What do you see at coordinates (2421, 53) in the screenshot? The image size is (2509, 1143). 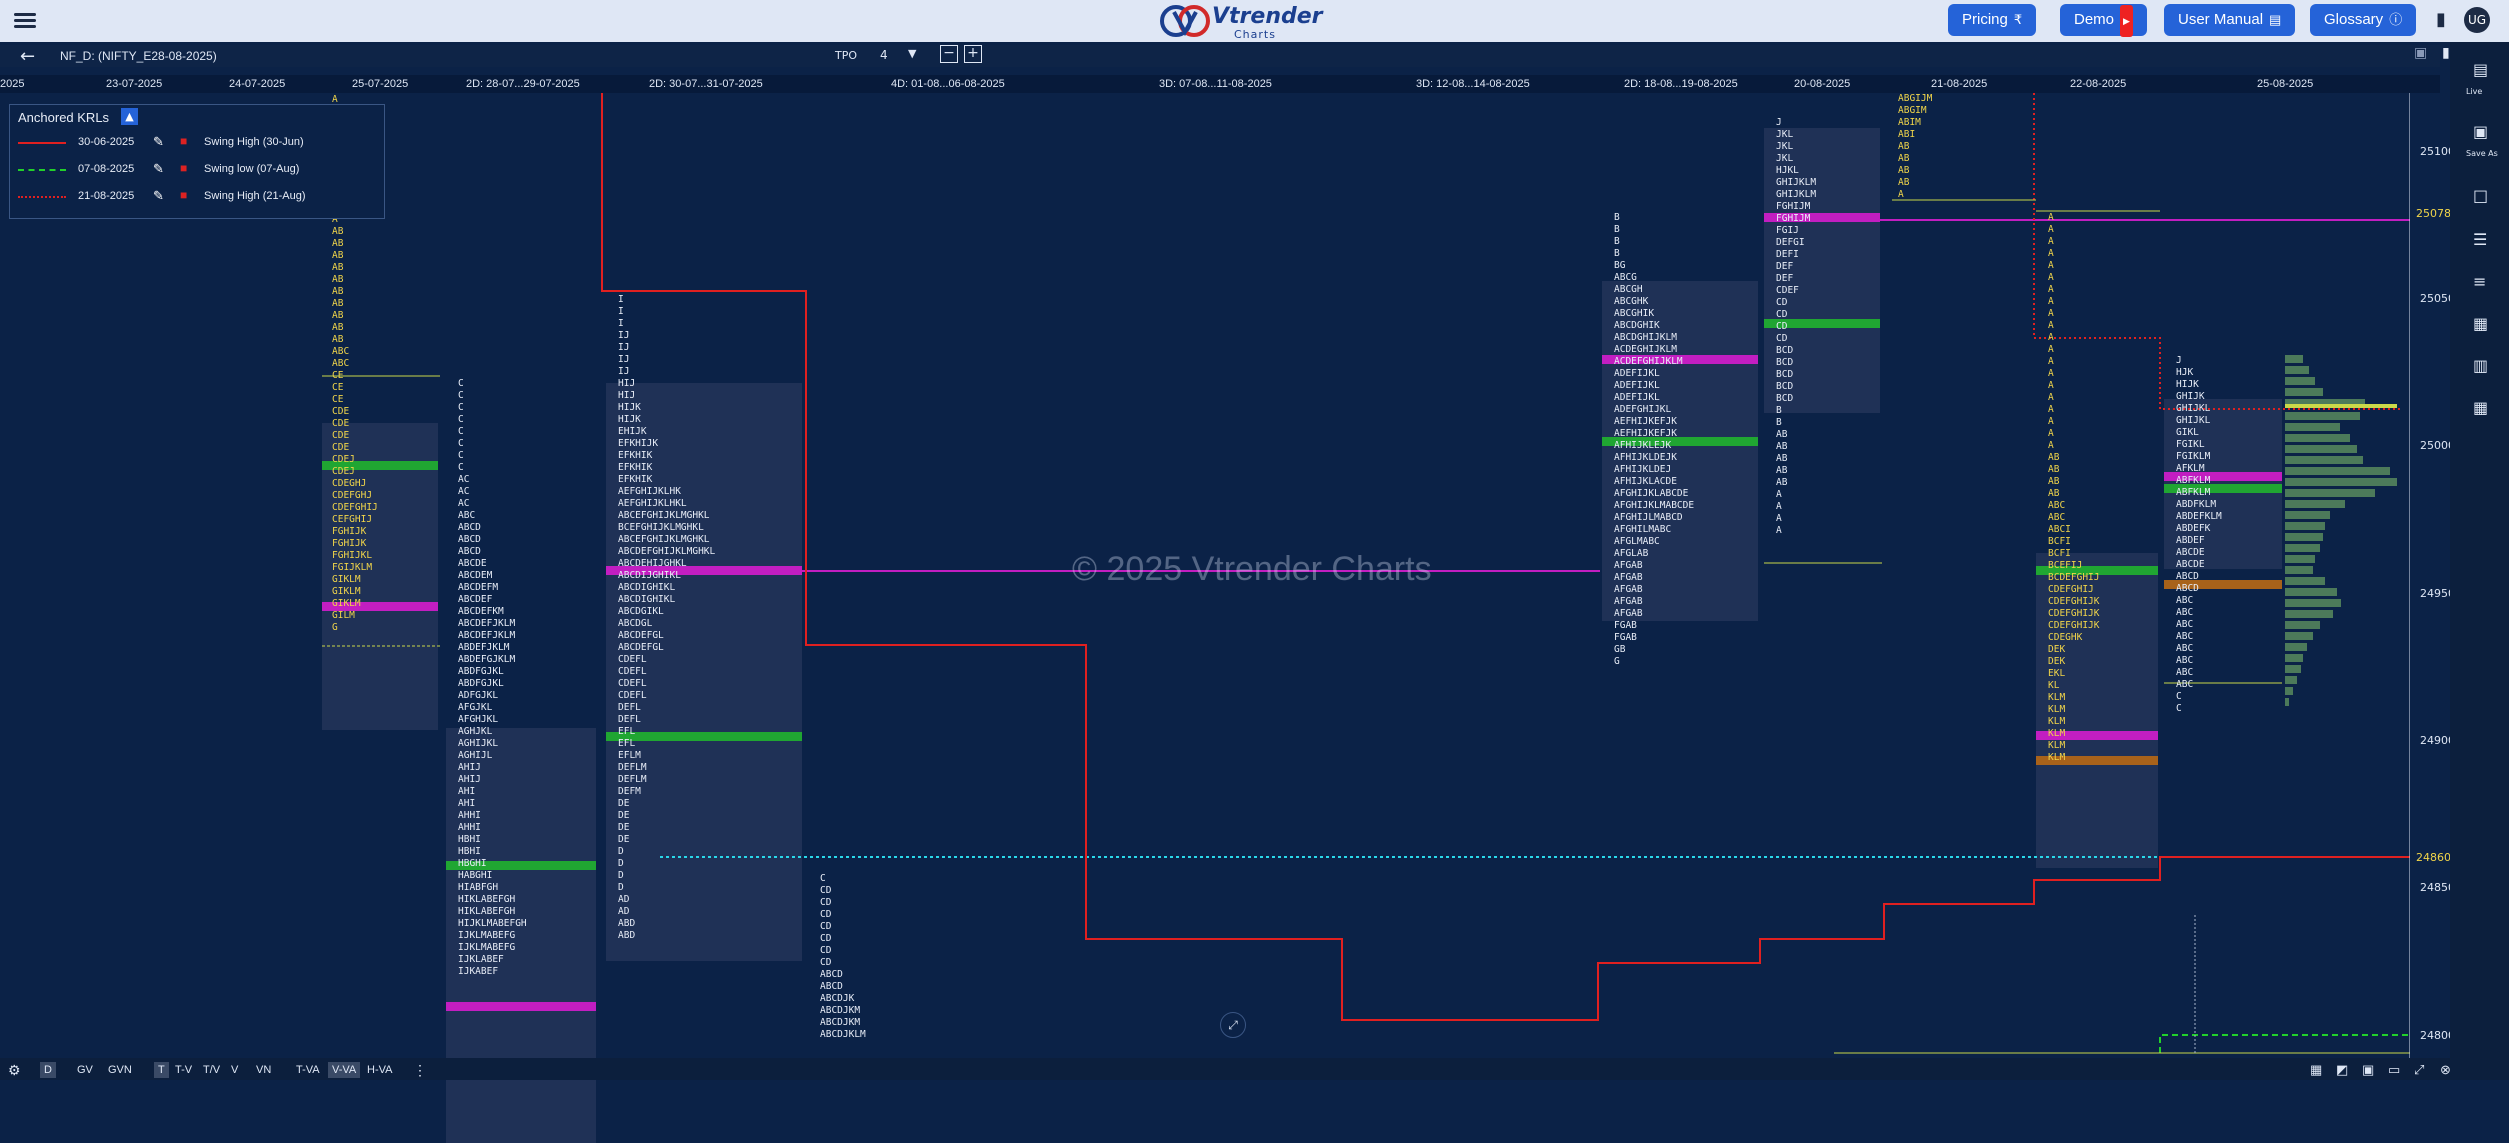 I see `save-icon: ▣` at bounding box center [2421, 53].